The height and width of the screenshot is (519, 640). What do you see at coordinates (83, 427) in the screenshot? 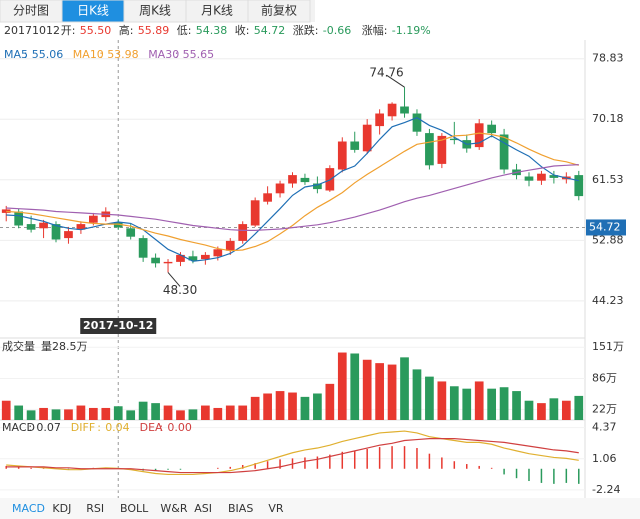
I see `macd-line-name: DIFF` at bounding box center [83, 427].